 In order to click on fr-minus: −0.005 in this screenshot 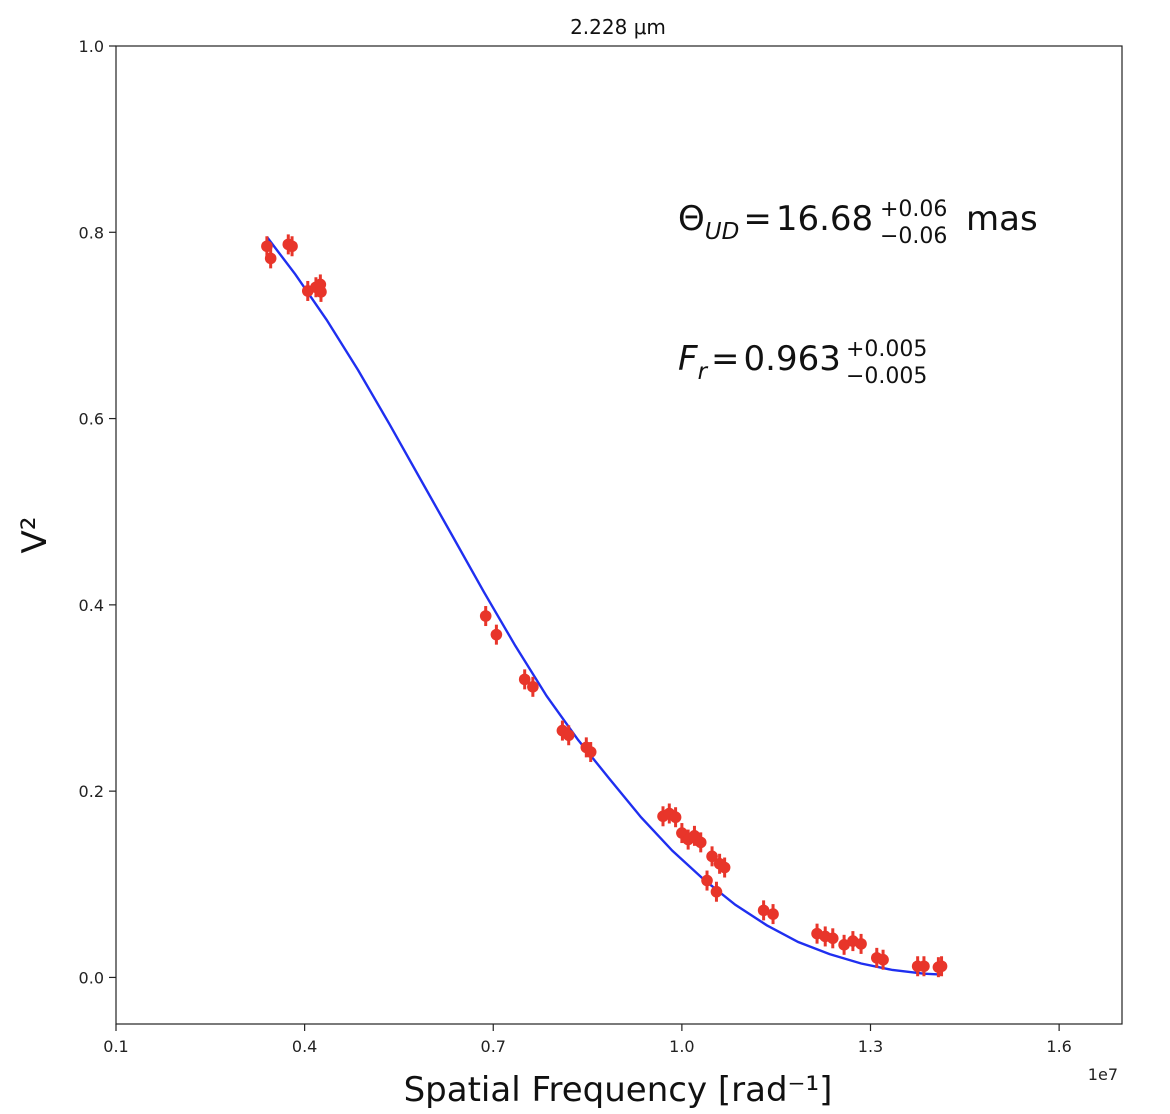, I will do `click(886, 376)`.